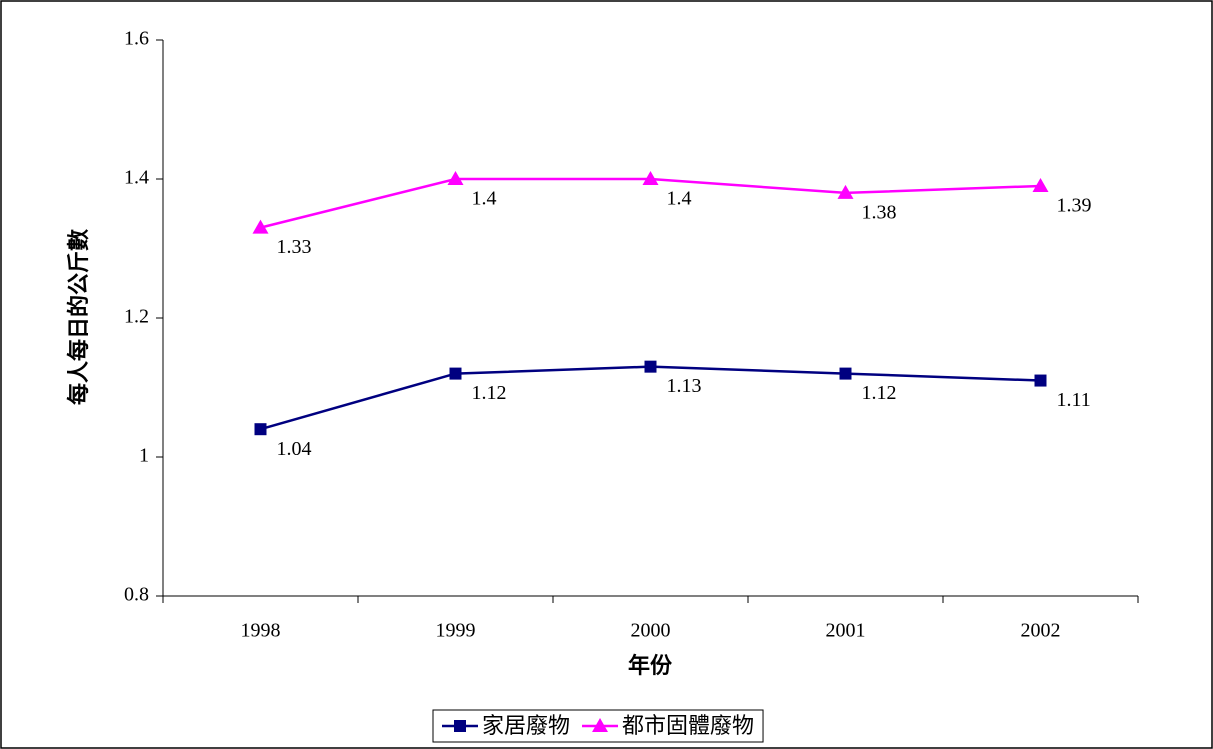  What do you see at coordinates (1074, 400) in the screenshot?
I see `data-label: 1.11` at bounding box center [1074, 400].